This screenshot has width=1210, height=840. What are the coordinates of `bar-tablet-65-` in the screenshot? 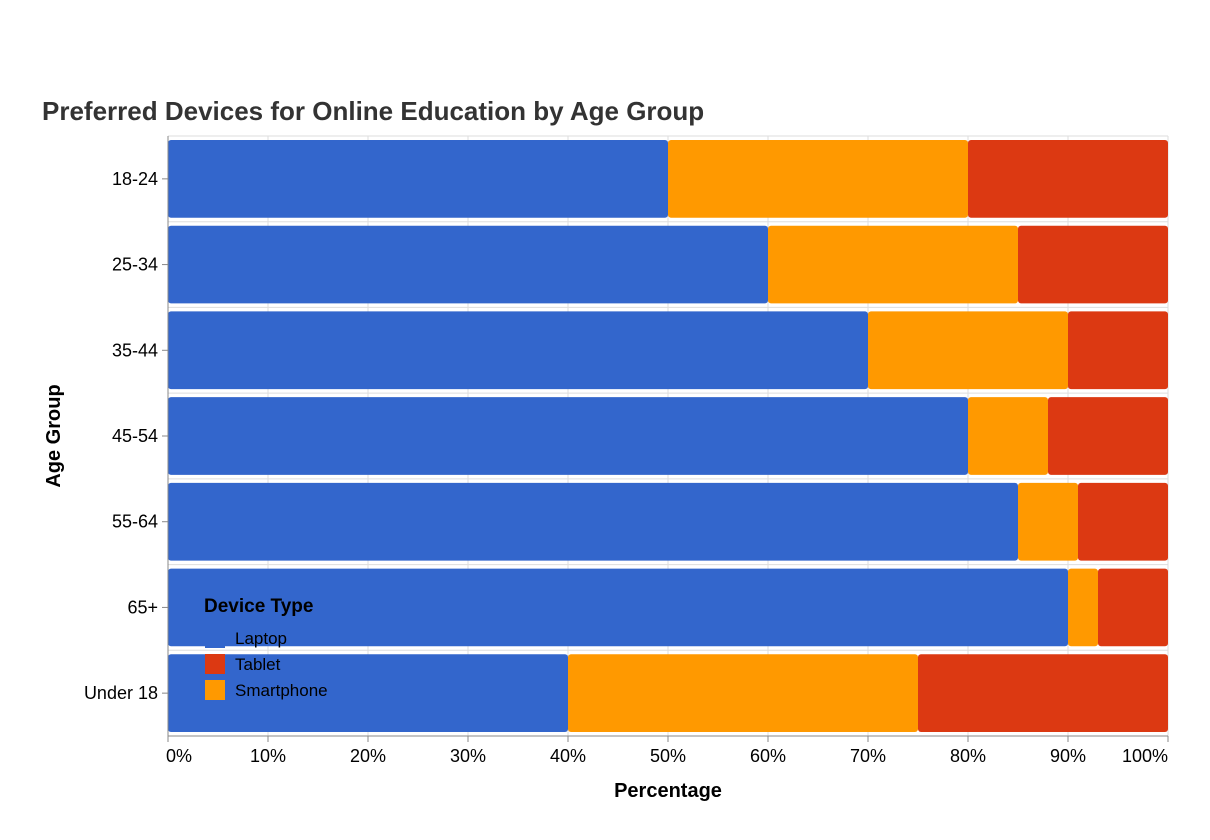 It's located at (1133, 607).